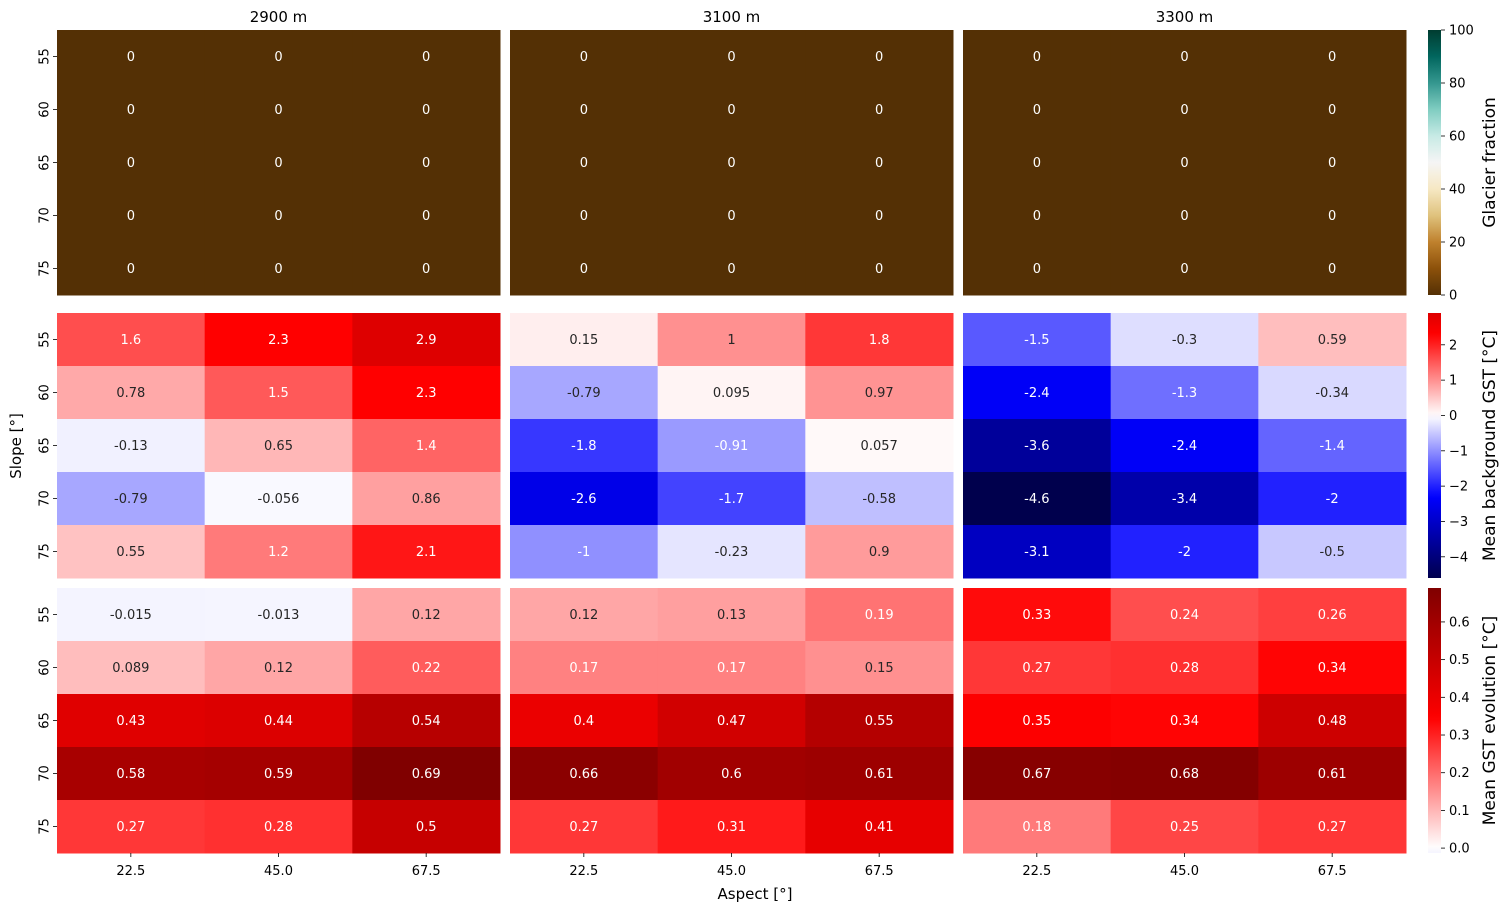 The height and width of the screenshot is (911, 1511). Describe the element at coordinates (755, 894) in the screenshot. I see `x-axis-label: Aspect [°]` at that location.